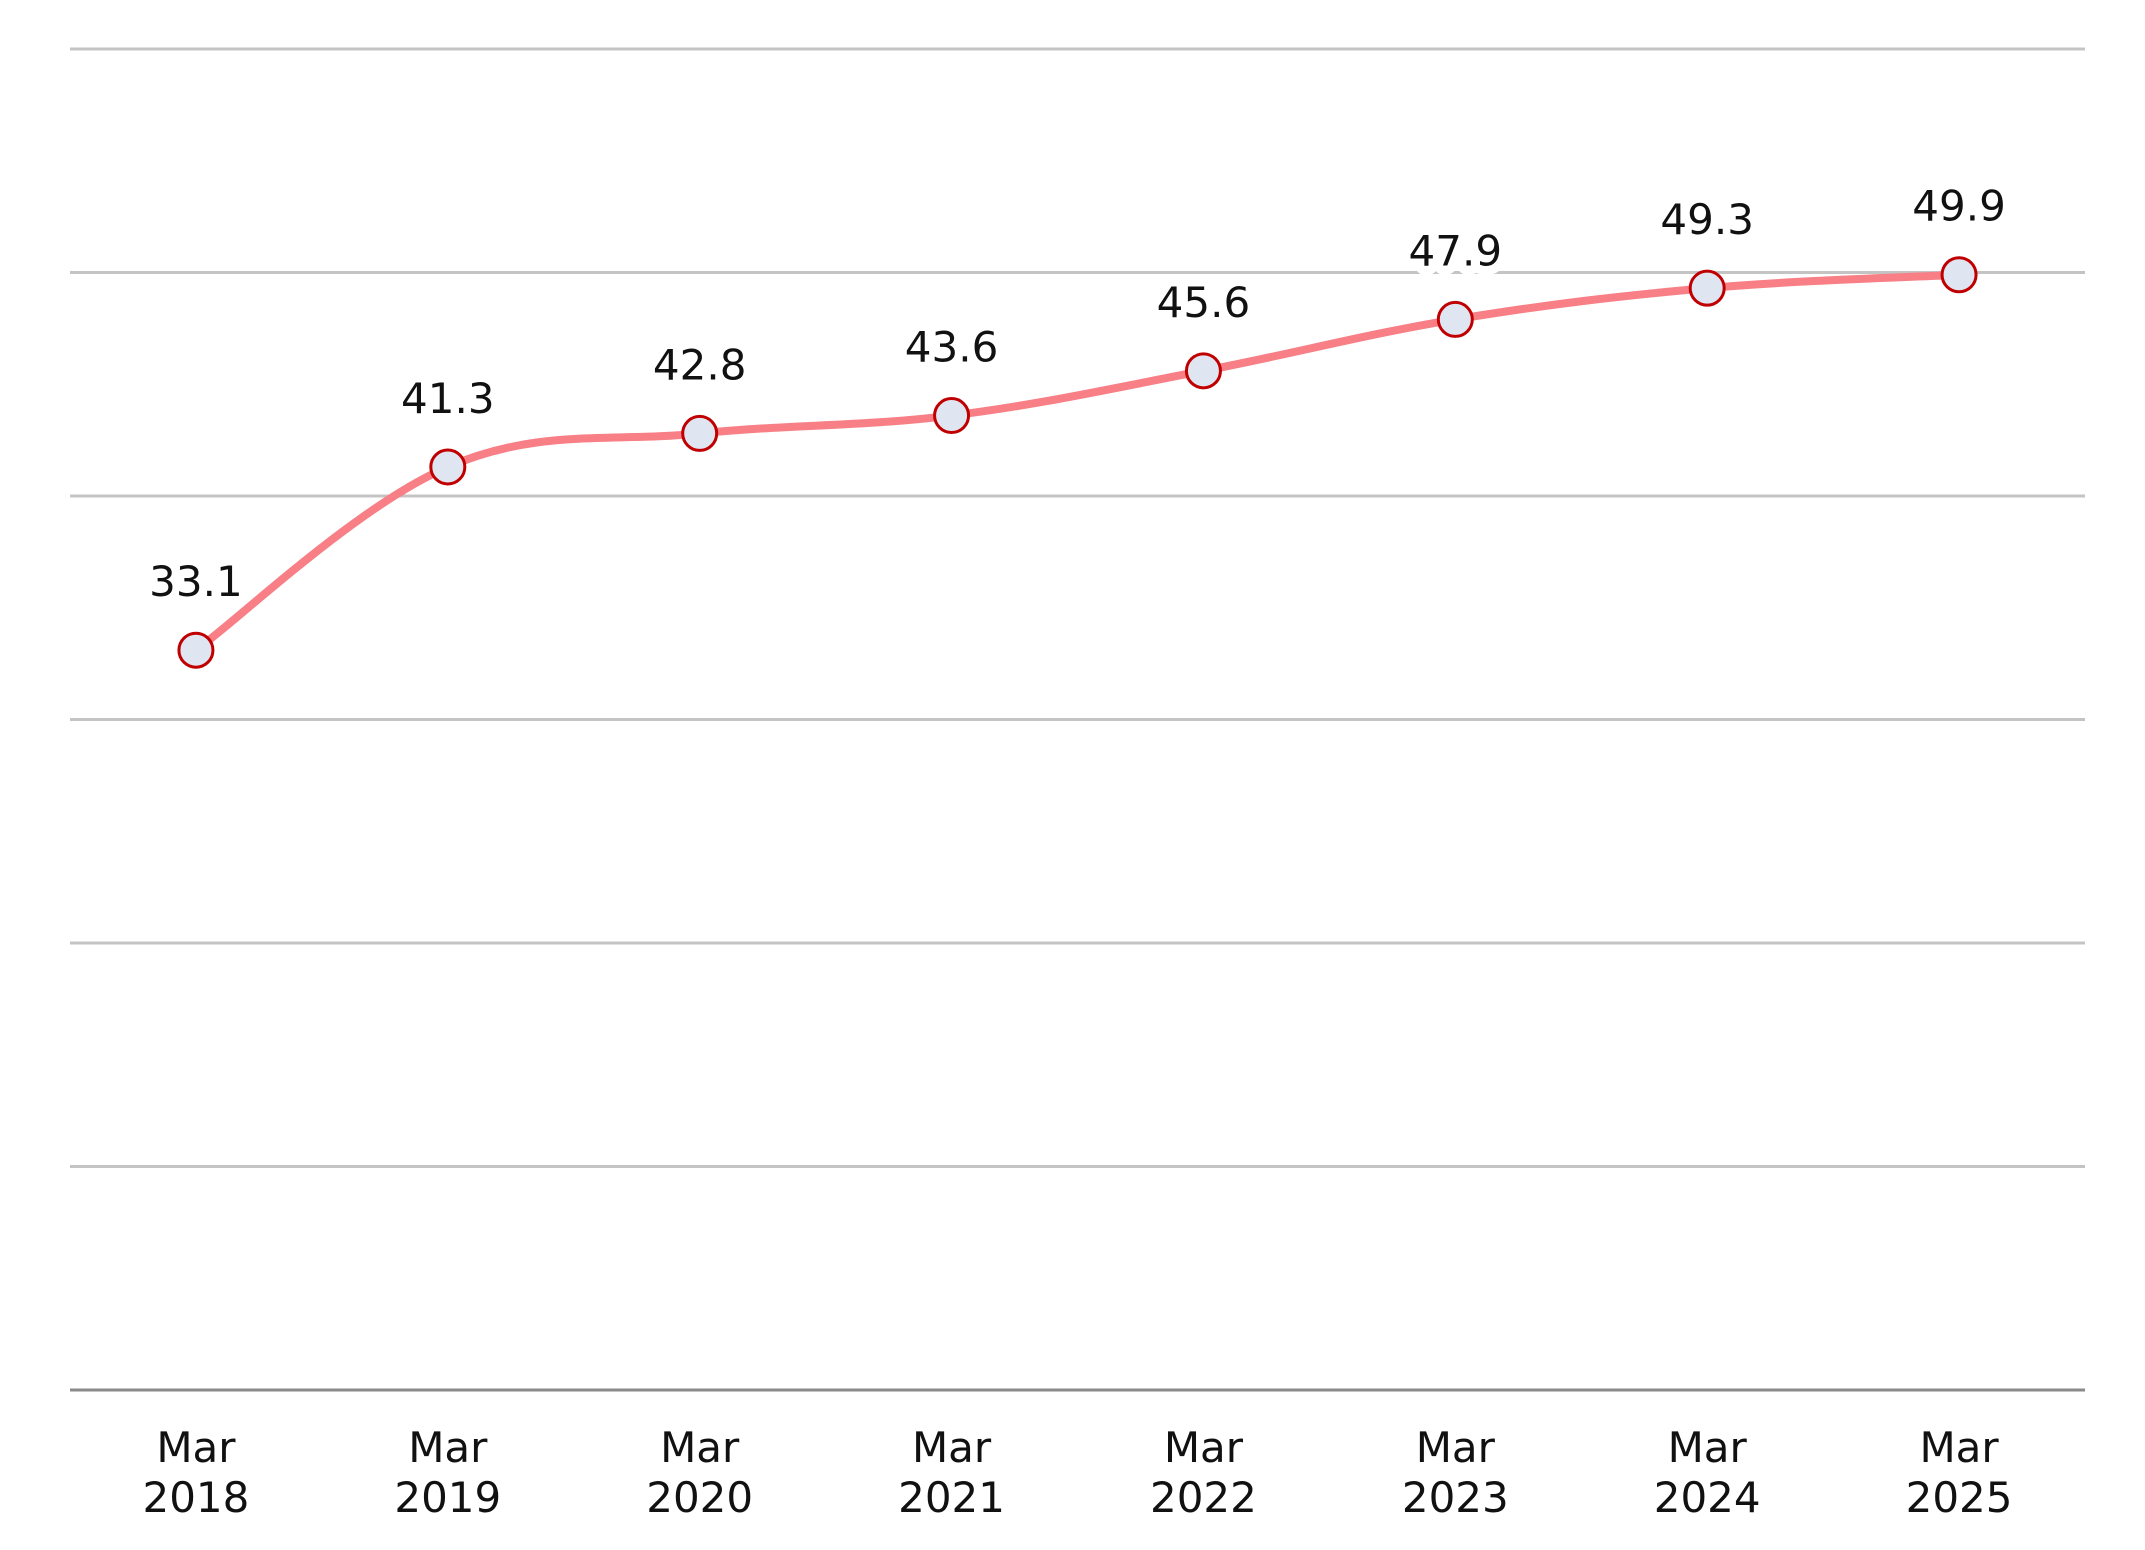 This screenshot has width=2145, height=1550. I want to click on x-tick-label: Mar 2019, so click(447, 1472).